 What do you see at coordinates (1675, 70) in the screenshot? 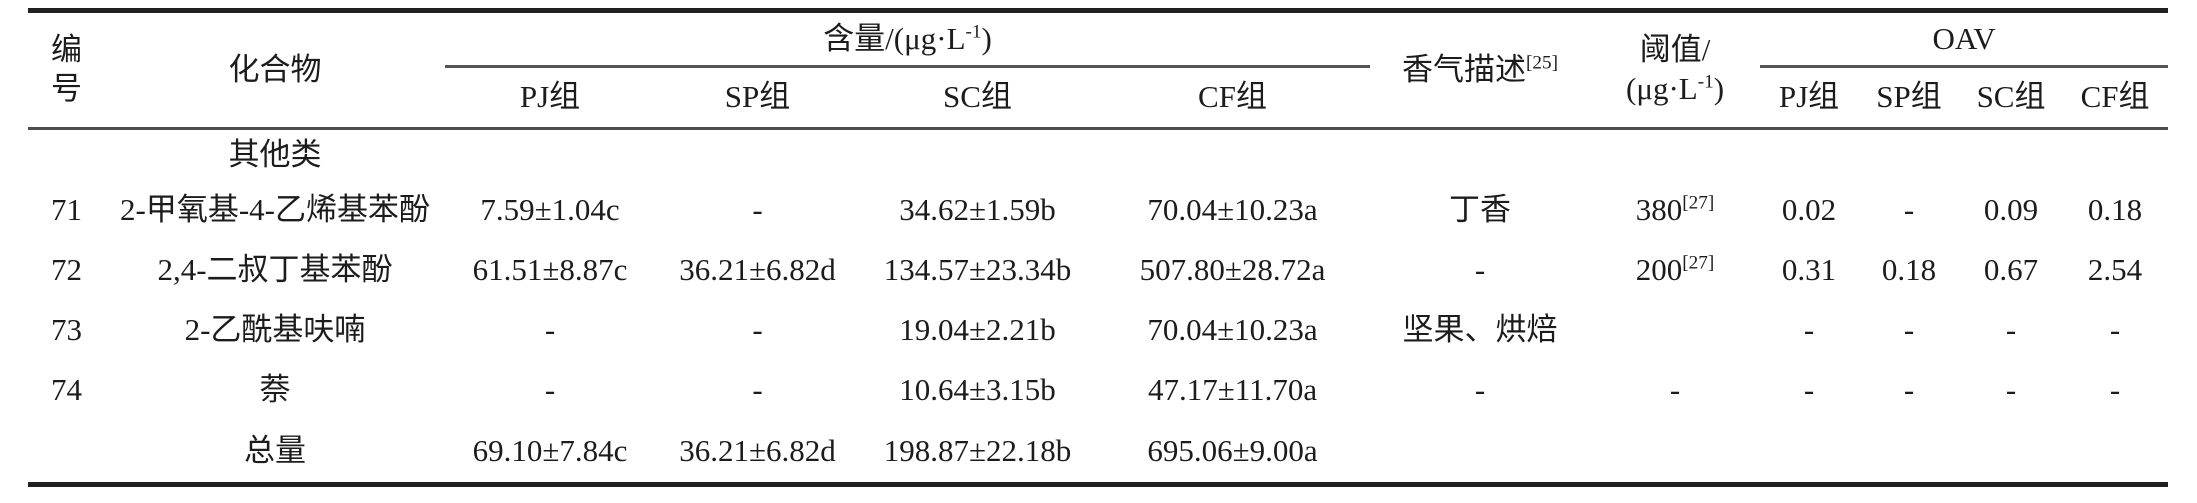
I see `column-header-threshold: 阈值/ (μg·L-1)` at bounding box center [1675, 70].